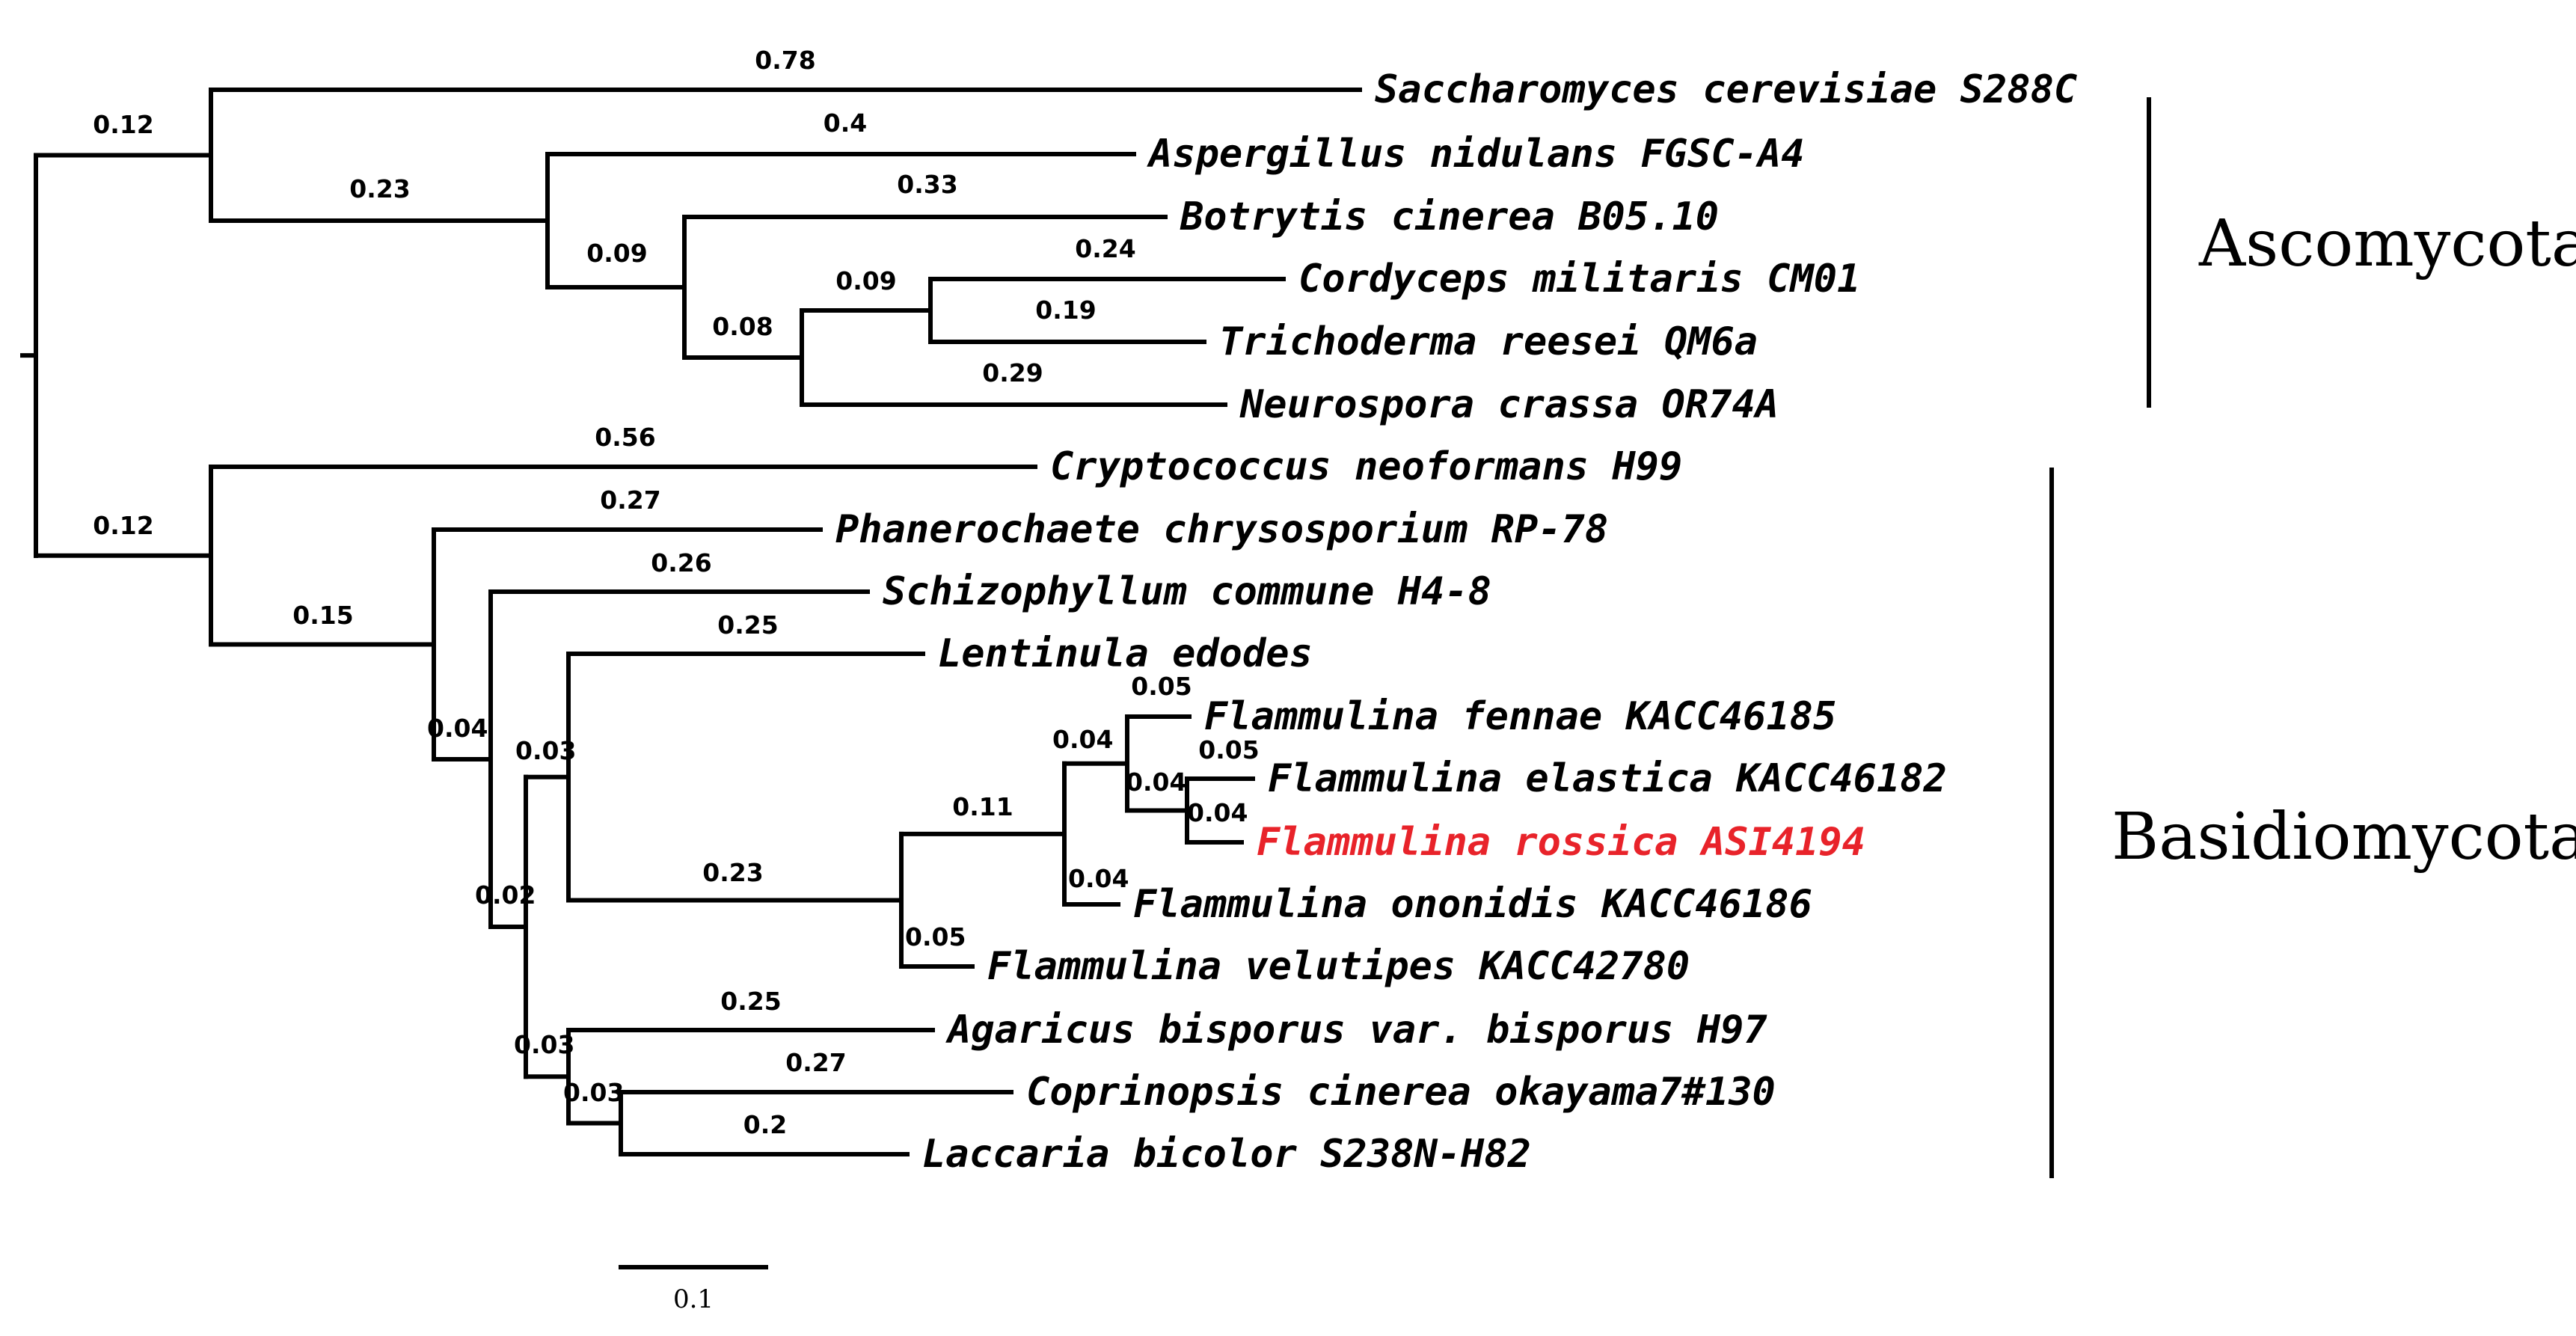  I want to click on branch-length-pchr: 0.27, so click(630, 500).